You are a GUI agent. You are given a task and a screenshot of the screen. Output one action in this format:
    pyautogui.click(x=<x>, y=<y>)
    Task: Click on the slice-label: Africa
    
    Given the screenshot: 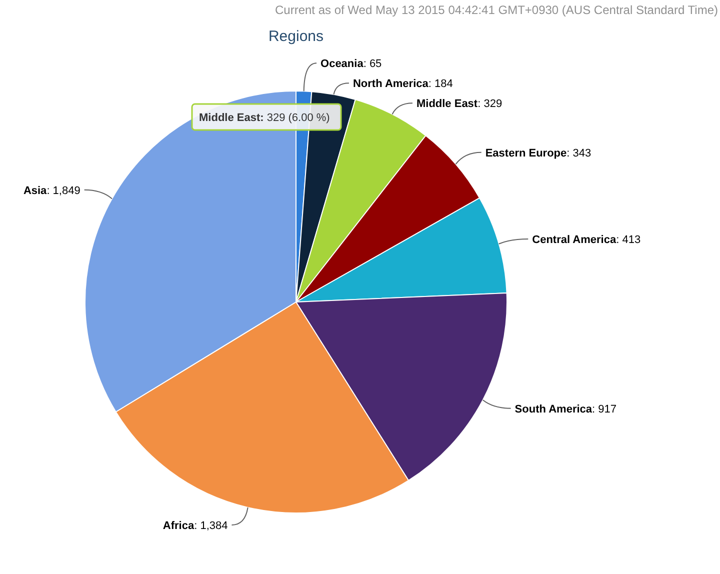 What is the action you would take?
    pyautogui.click(x=178, y=526)
    